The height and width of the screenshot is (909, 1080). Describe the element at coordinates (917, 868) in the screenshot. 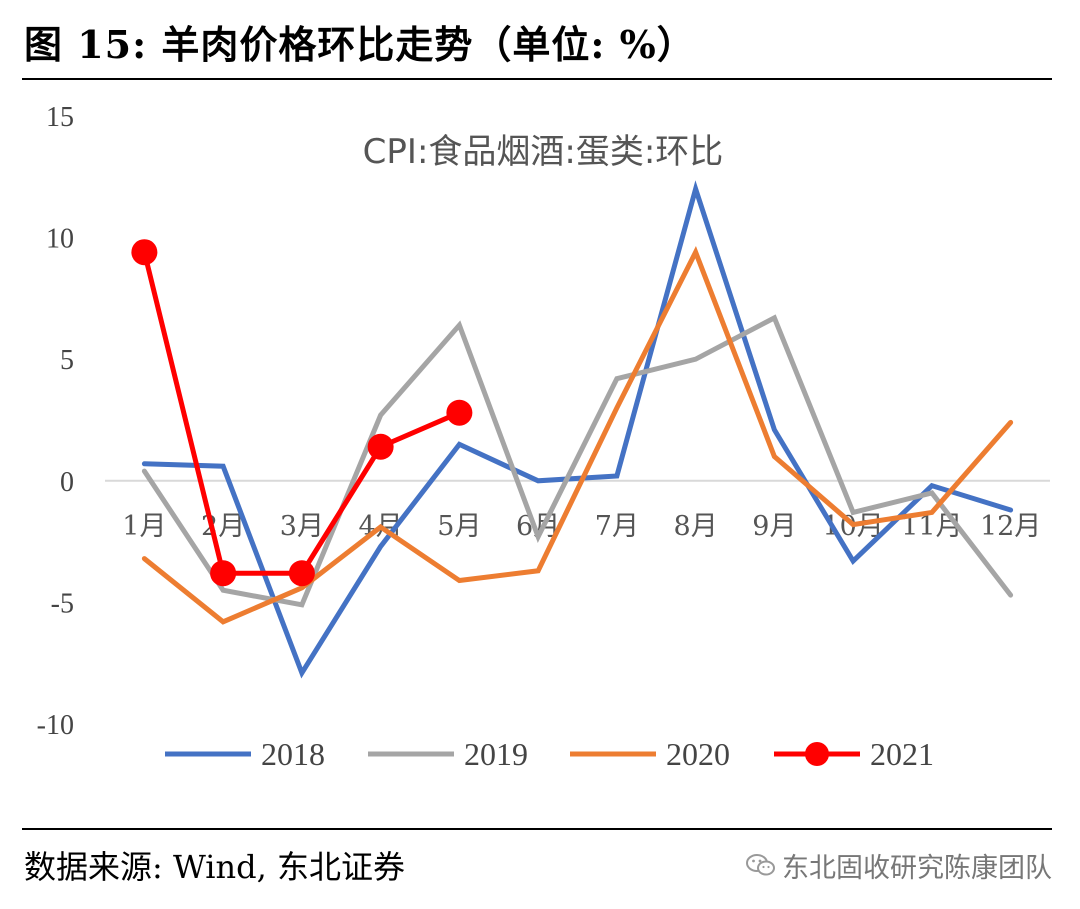

I see `watermark-text: 东北固收研究陈康团队` at that location.